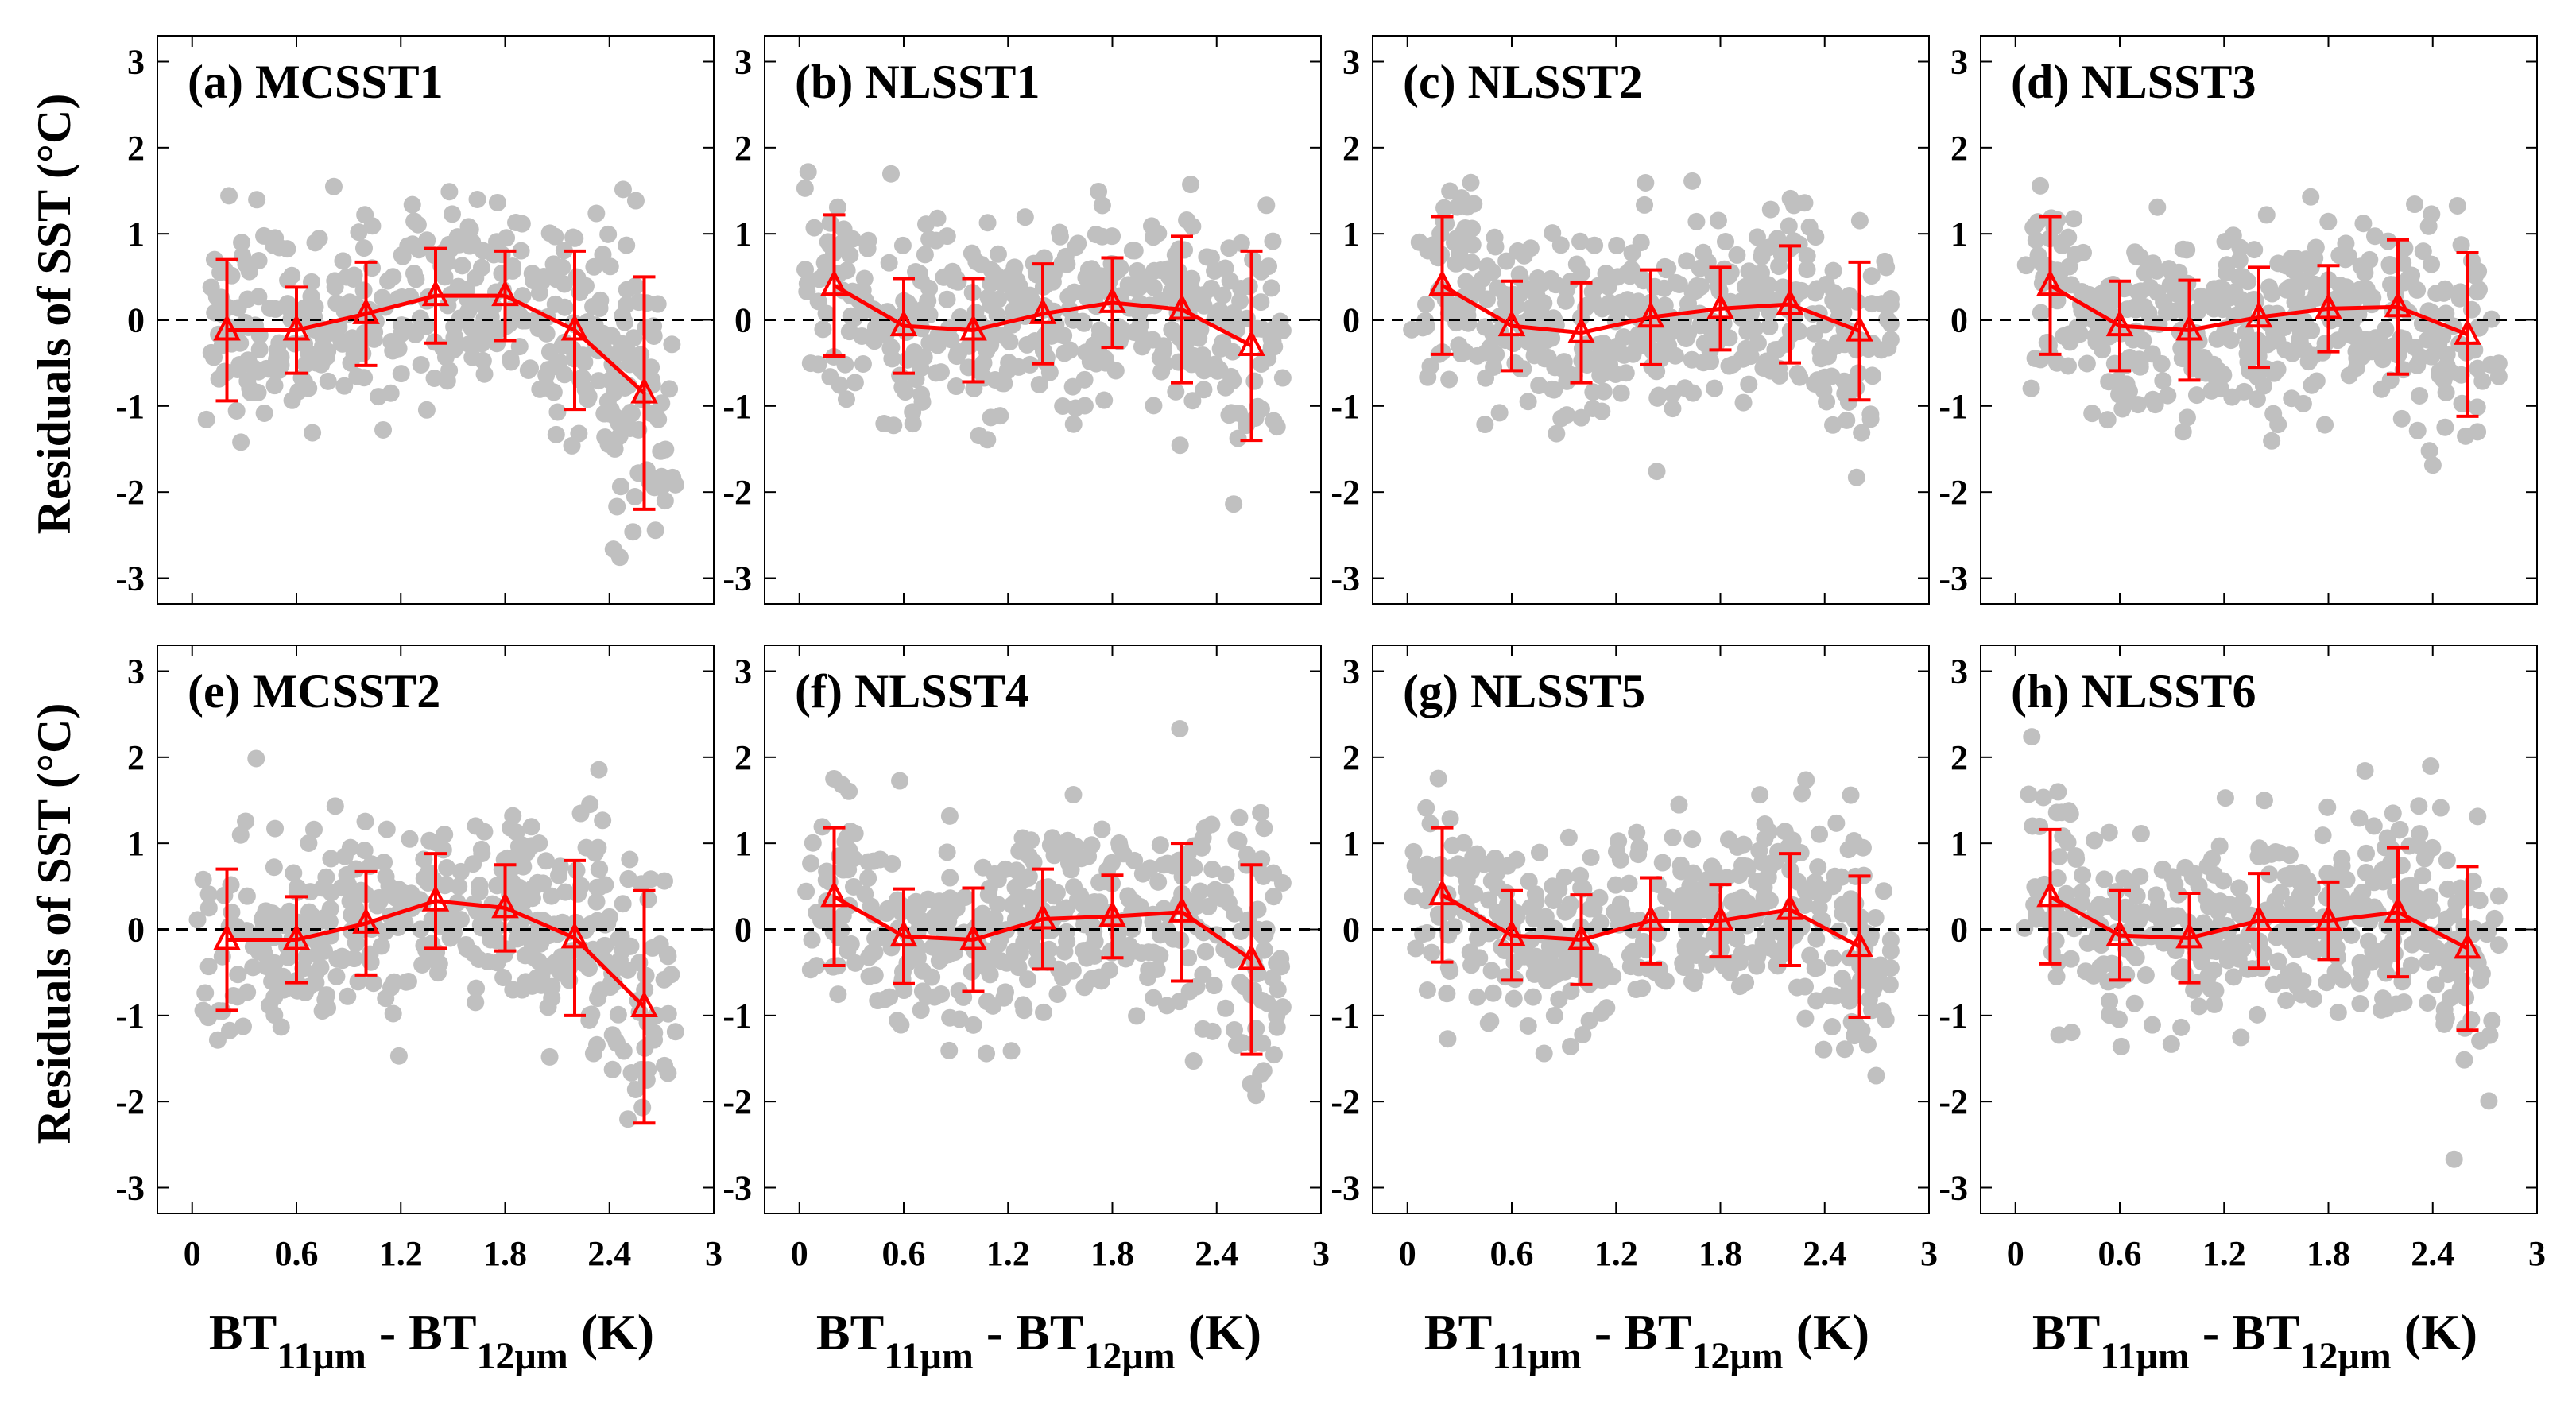 This screenshot has height=1409, width=2576. Describe the element at coordinates (743, 62) in the screenshot. I see `y-tick-label: 3` at that location.